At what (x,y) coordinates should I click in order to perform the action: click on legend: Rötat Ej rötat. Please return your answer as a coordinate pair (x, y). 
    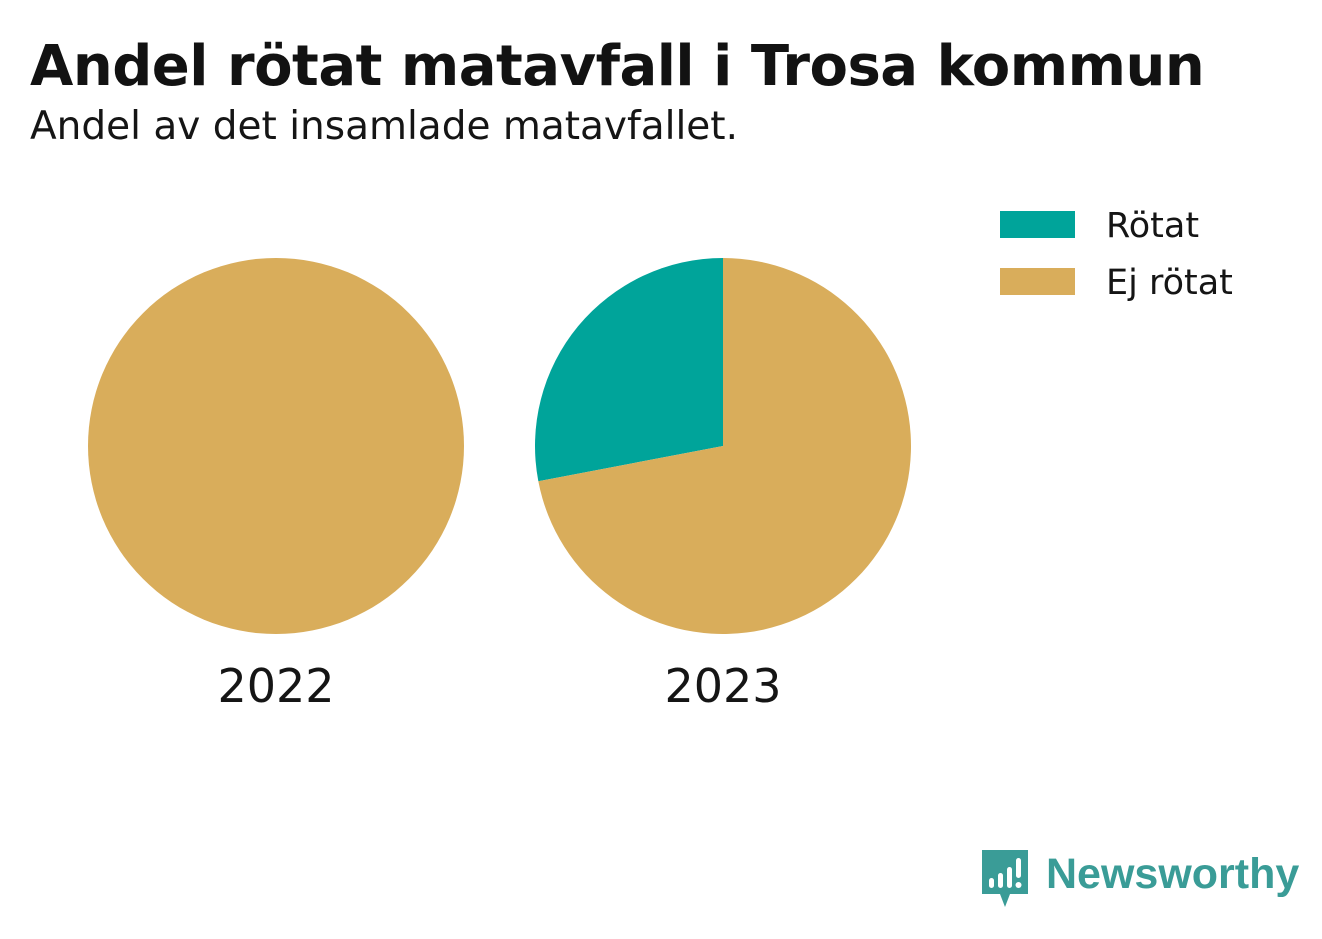
    Looking at the image, I should click on (1116, 254).